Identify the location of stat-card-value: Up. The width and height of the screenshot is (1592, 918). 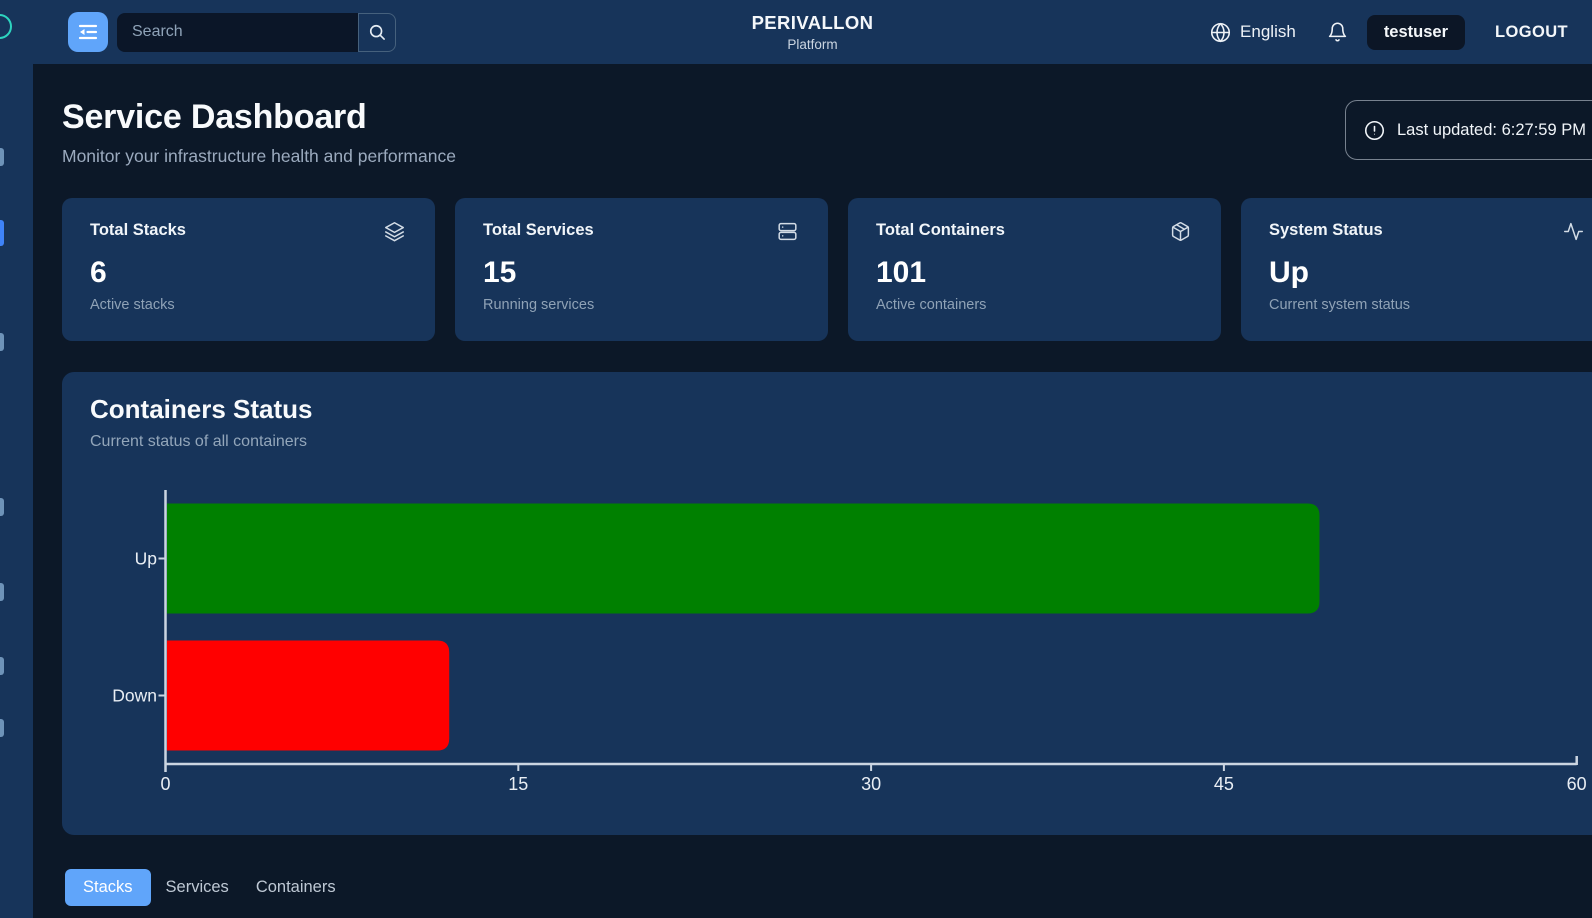
(1289, 272).